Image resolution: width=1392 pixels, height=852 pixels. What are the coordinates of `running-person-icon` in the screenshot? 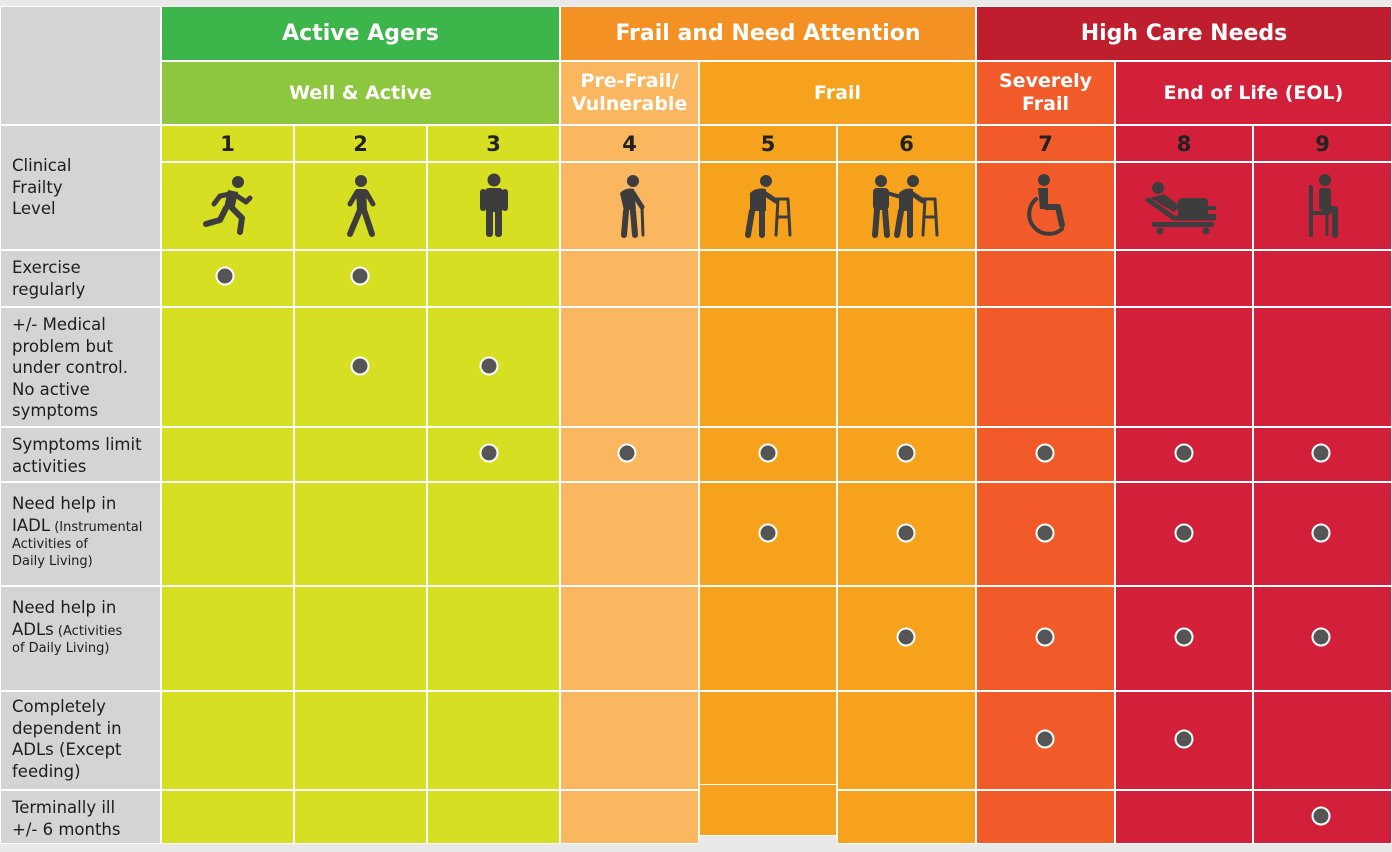 It's located at (228, 206).